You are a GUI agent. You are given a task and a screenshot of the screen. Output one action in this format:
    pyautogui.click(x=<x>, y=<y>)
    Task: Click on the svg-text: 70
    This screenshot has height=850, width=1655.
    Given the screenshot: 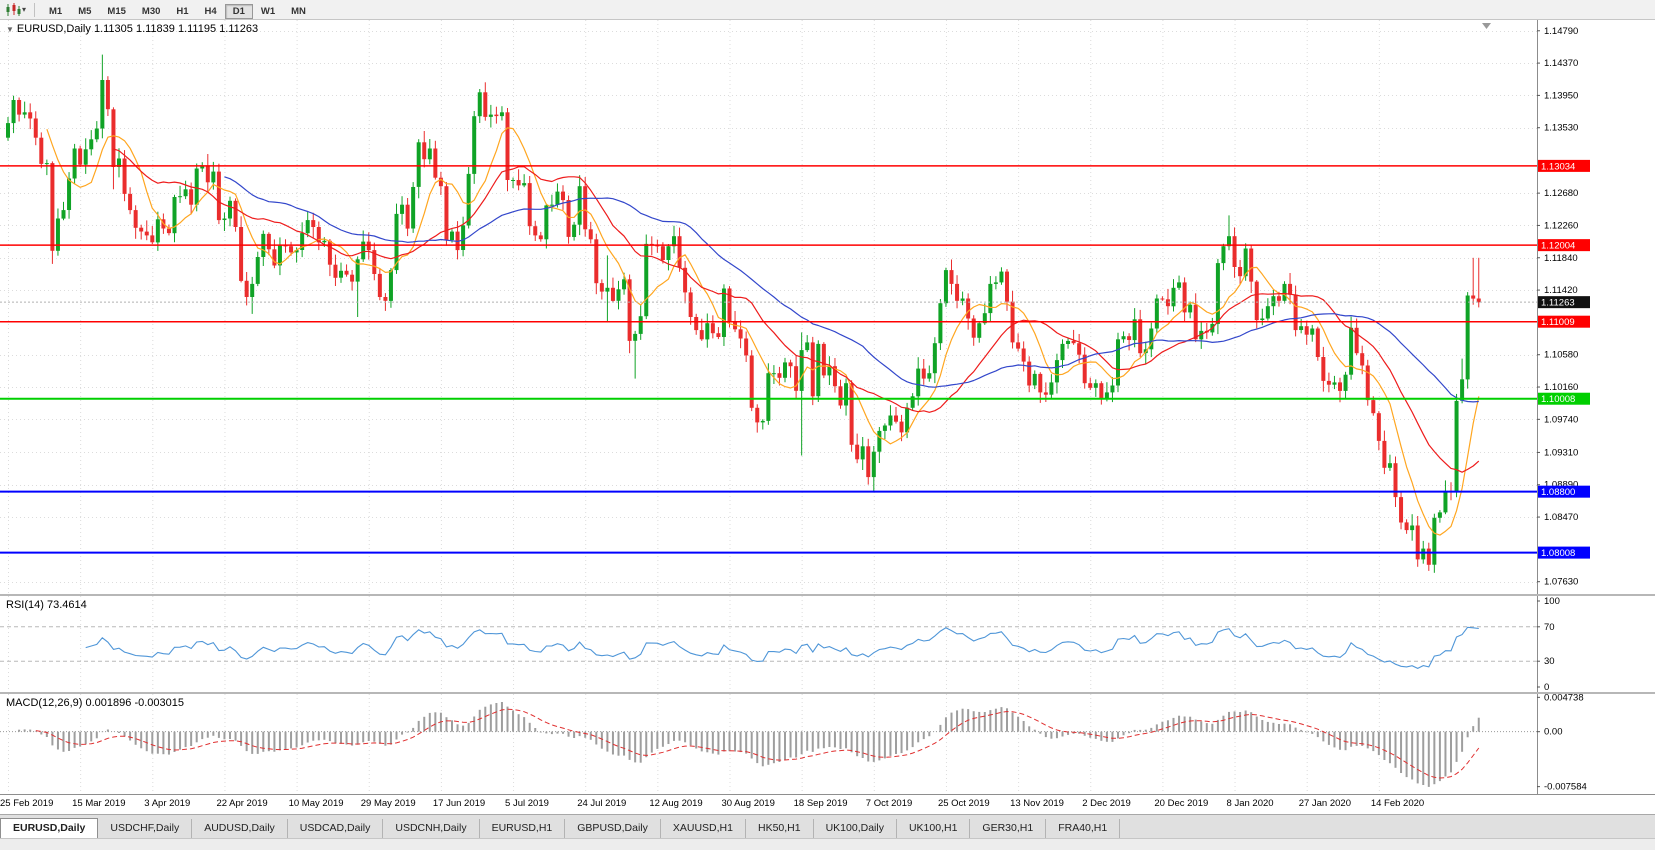 What is the action you would take?
    pyautogui.click(x=1549, y=627)
    